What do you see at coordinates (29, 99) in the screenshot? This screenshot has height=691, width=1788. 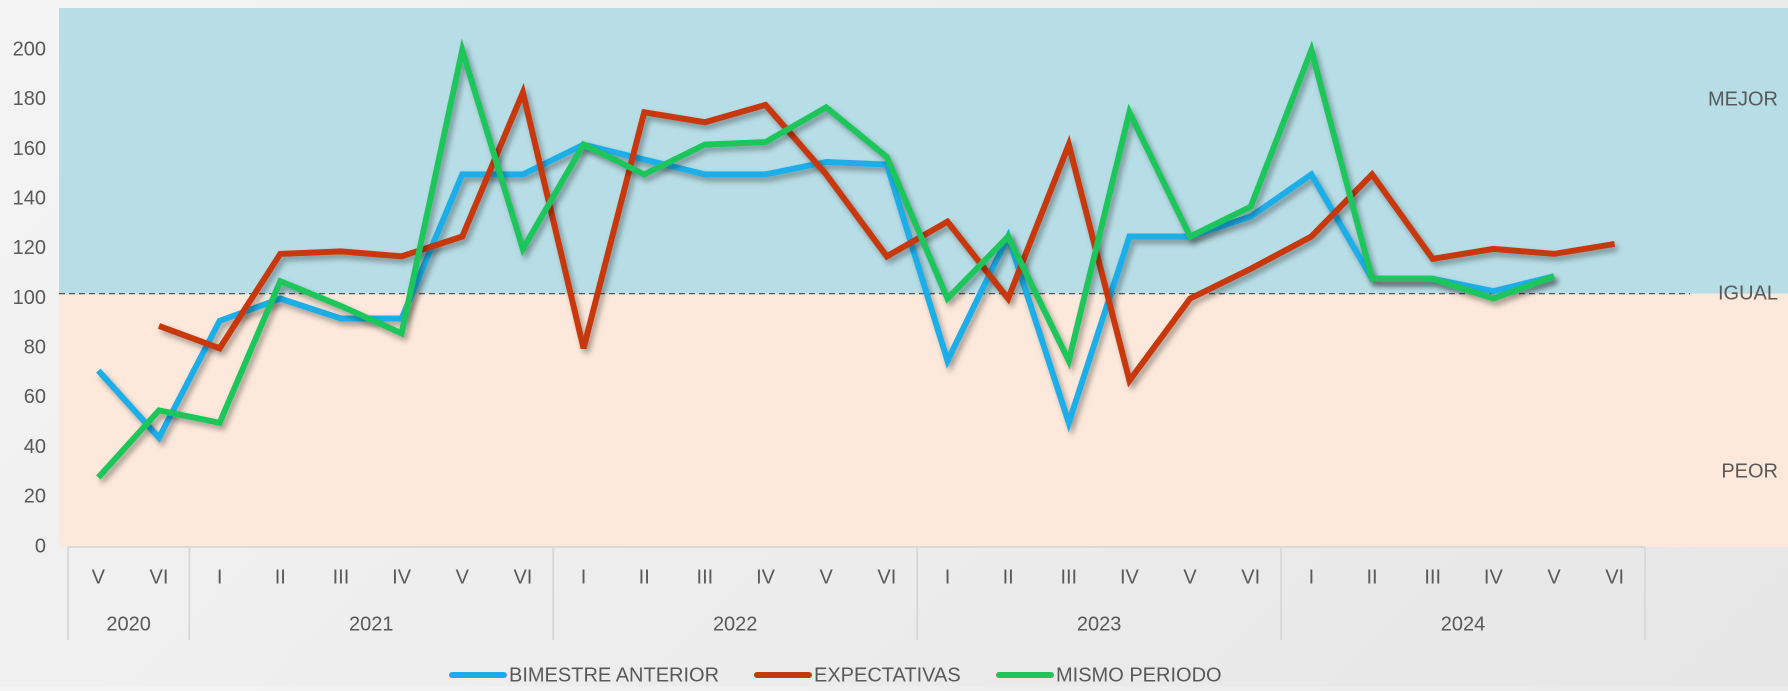 I see `y-tick-label: 180` at bounding box center [29, 99].